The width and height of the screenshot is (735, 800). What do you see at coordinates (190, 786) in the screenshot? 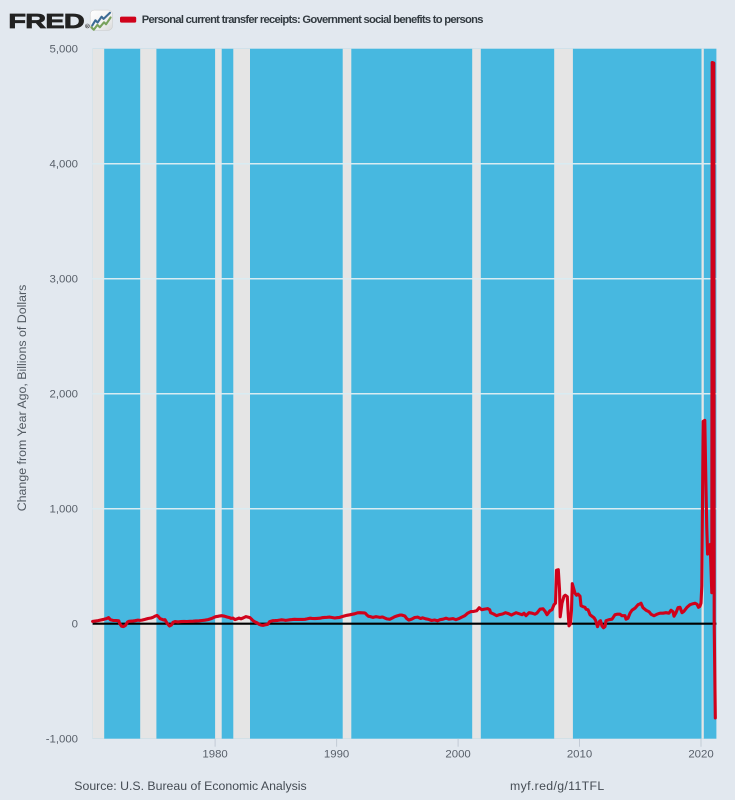
I see `svg-text:Source: U.S. Bureau of Economi: Source: U.S. Bureau of Economic Analysis` at bounding box center [190, 786].